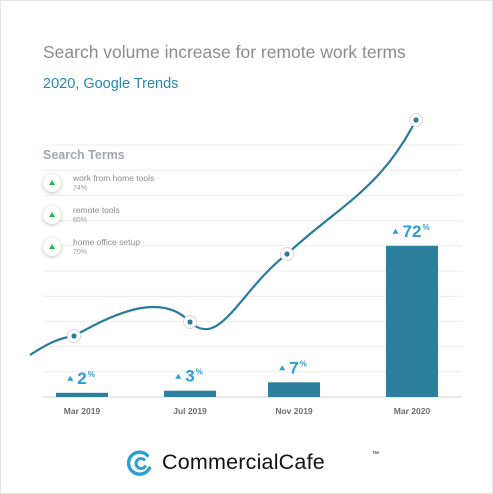  What do you see at coordinates (114, 178) in the screenshot?
I see `legend-item-name: work from home tools` at bounding box center [114, 178].